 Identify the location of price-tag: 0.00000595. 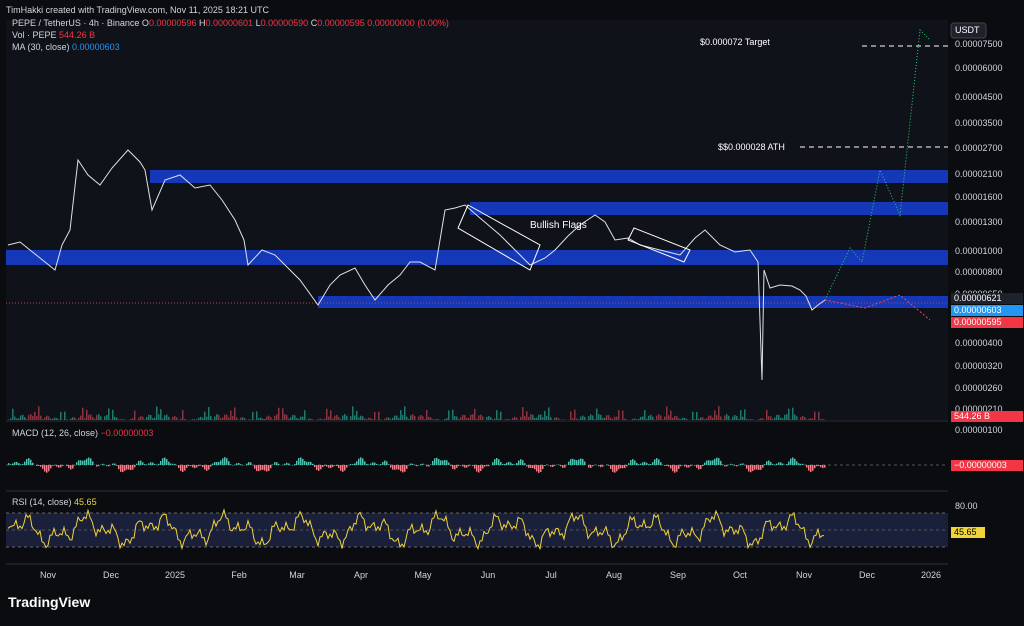
(987, 322).